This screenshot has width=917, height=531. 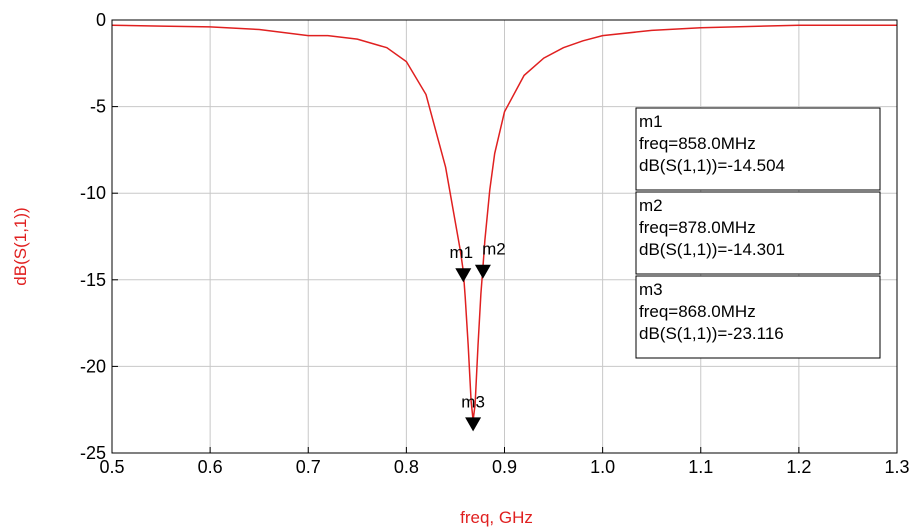 I want to click on y-tick-label: 0, so click(x=101, y=20).